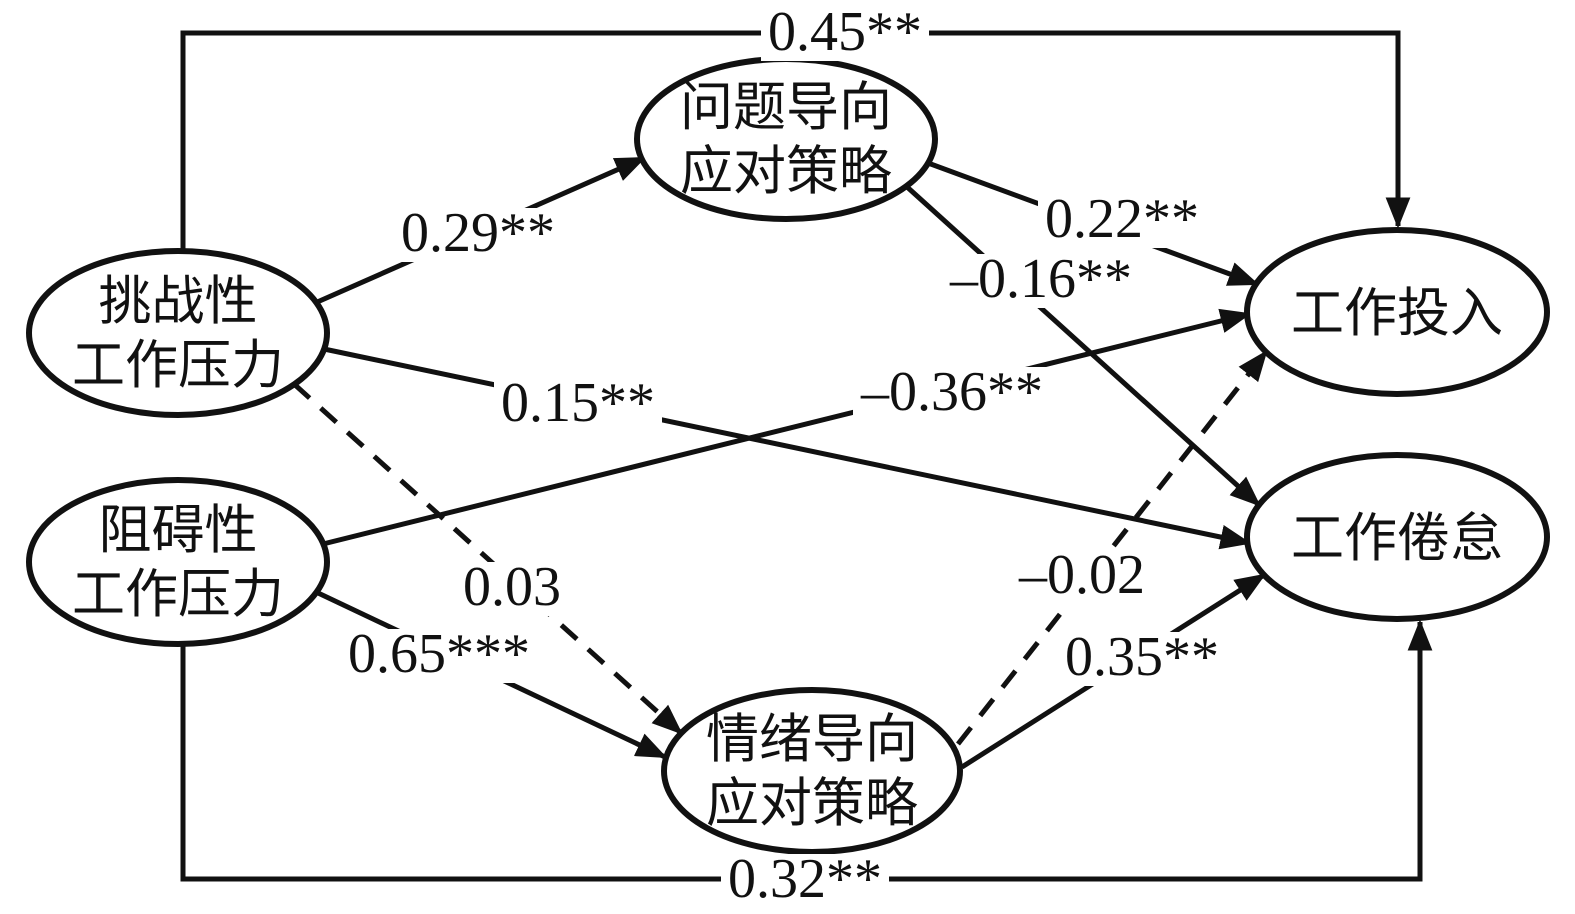 This screenshot has height=914, width=1575. What do you see at coordinates (786, 172) in the screenshot?
I see `problem-coping-label-line2: 应对策略` at bounding box center [786, 172].